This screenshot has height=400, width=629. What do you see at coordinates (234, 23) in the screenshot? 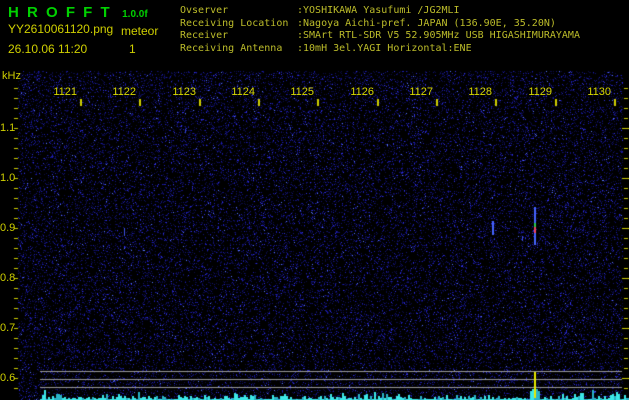
I see `station-info-label: Receiving Location` at bounding box center [234, 23].